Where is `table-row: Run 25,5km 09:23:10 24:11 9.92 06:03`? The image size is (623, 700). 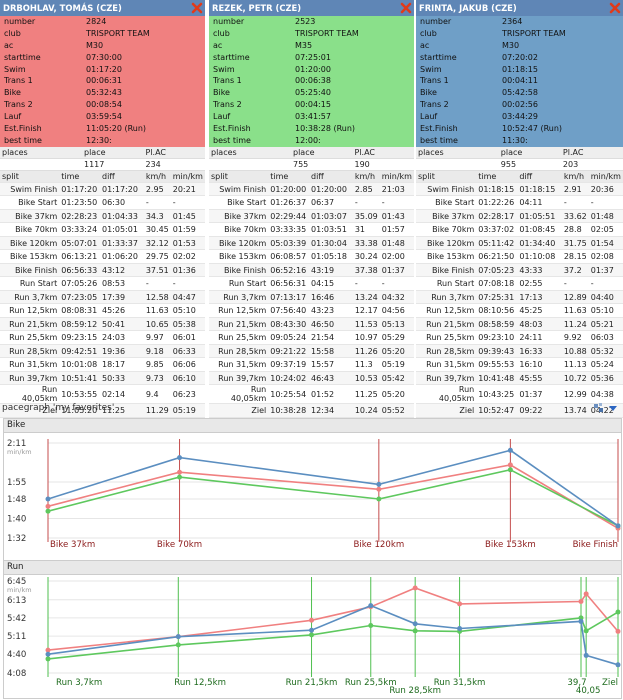 table-row: Run 25,5km 09:23:10 24:11 9.92 06:03 is located at coordinates (519, 337).